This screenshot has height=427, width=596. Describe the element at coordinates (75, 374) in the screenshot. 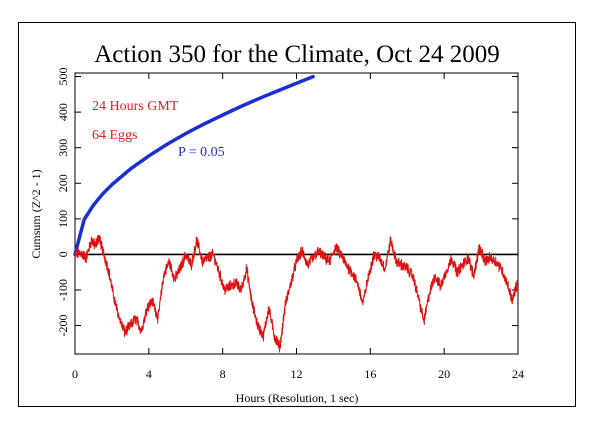

I see `x-tick-label: 0` at that location.